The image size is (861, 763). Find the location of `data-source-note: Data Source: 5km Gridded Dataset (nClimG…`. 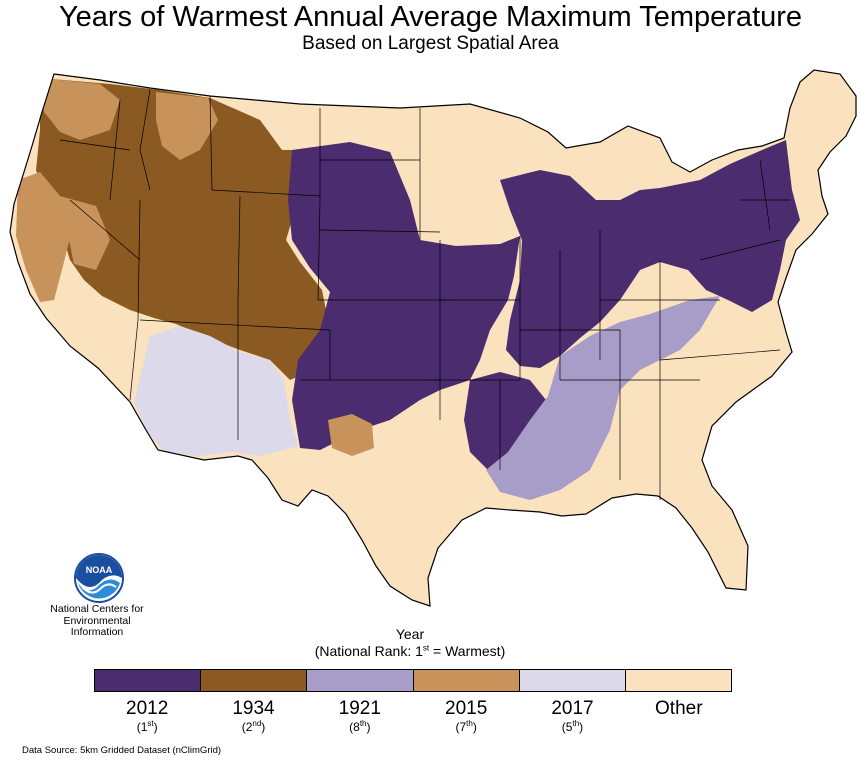

data-source-note: Data Source: 5km Gridded Dataset (nClimG… is located at coordinates (122, 750).